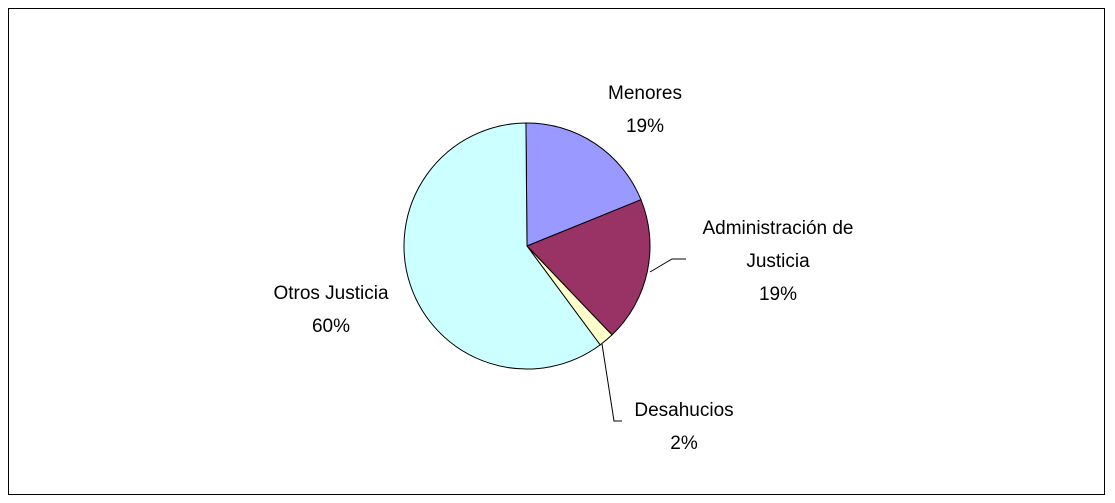 The height and width of the screenshot is (503, 1115). What do you see at coordinates (777, 228) in the screenshot?
I see `data-label-name-administración-de-justicia: Administración de` at bounding box center [777, 228].